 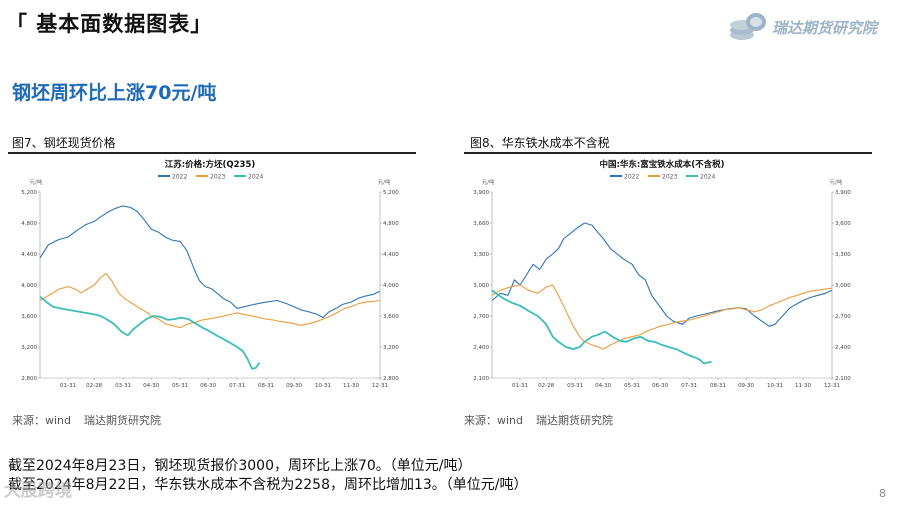 What do you see at coordinates (294, 386) in the screenshot?
I see `chart0-xtick-label: 09-30` at bounding box center [294, 386].